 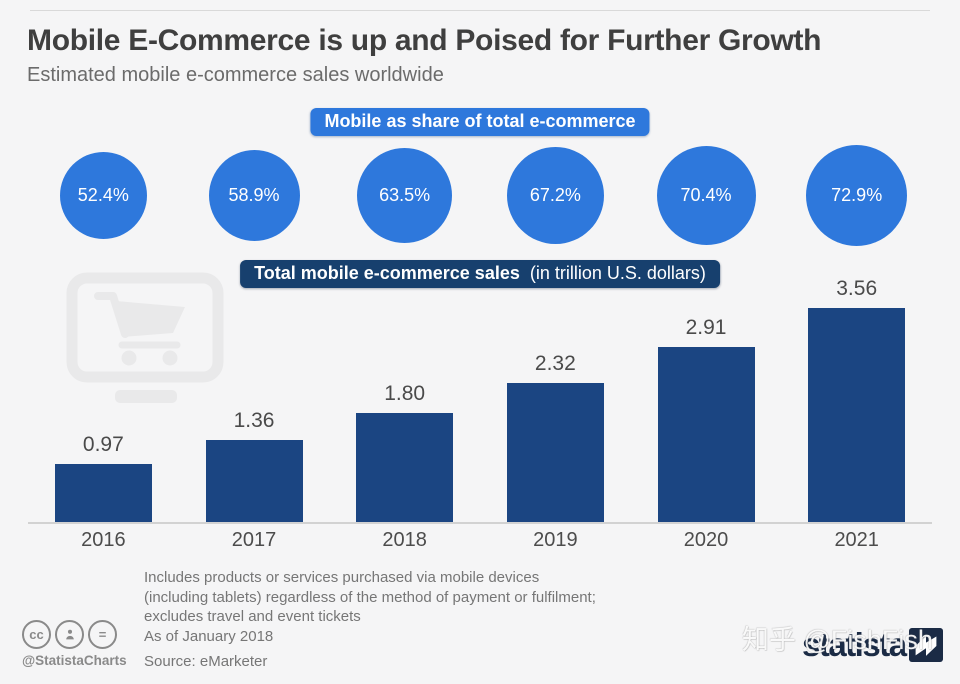 I want to click on share-circle-2021: 72.9%, so click(x=857, y=195).